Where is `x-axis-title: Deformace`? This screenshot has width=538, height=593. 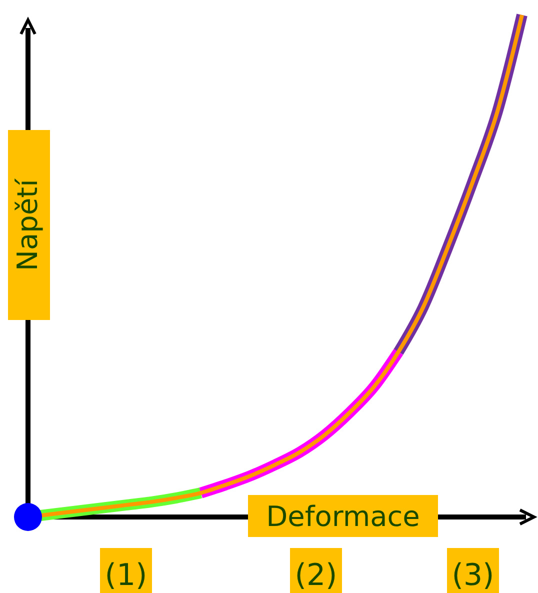 x-axis-title: Deformace is located at coordinates (343, 516).